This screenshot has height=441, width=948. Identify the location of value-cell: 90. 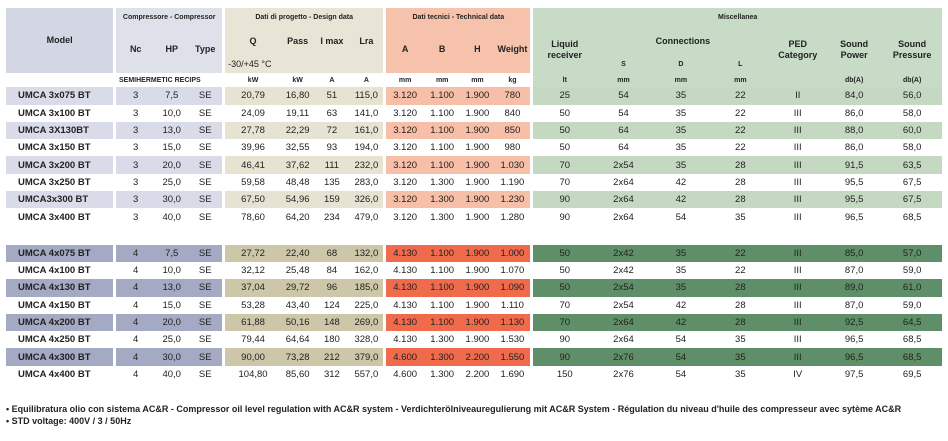
(563, 200).